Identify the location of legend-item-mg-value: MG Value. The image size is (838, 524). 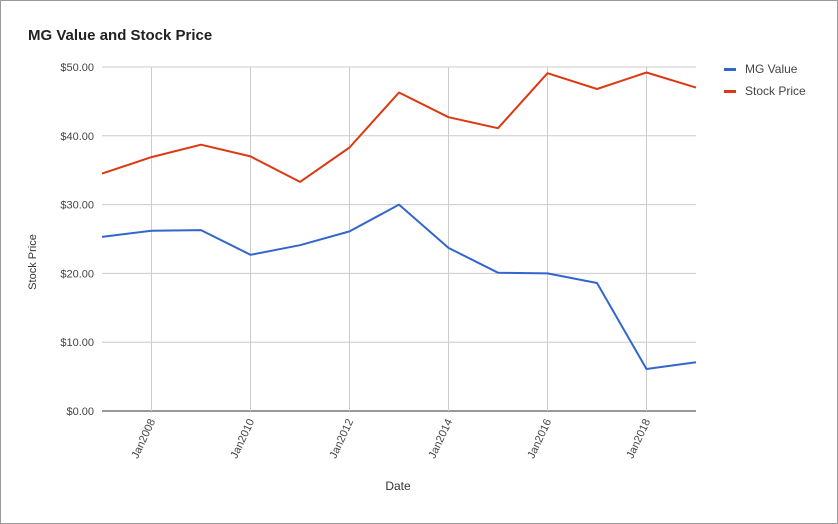
(765, 69).